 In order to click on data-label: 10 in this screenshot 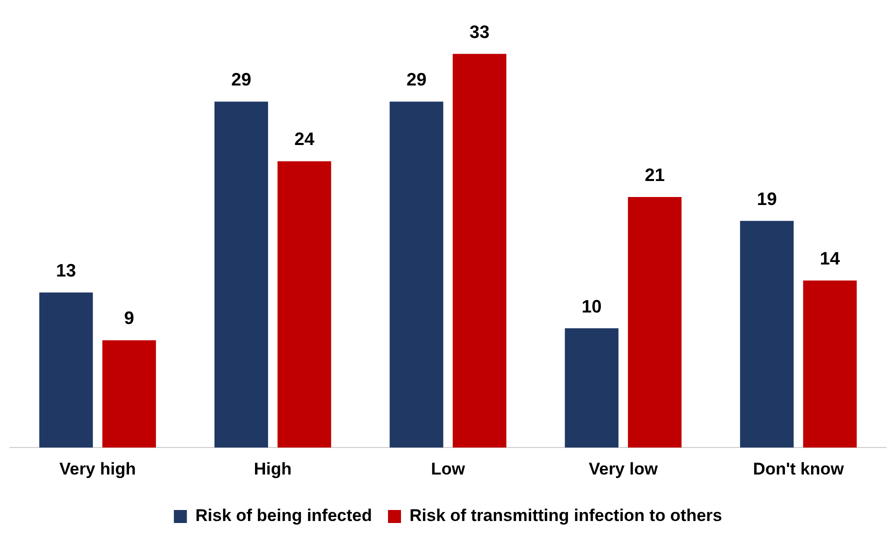, I will do `click(592, 306)`.